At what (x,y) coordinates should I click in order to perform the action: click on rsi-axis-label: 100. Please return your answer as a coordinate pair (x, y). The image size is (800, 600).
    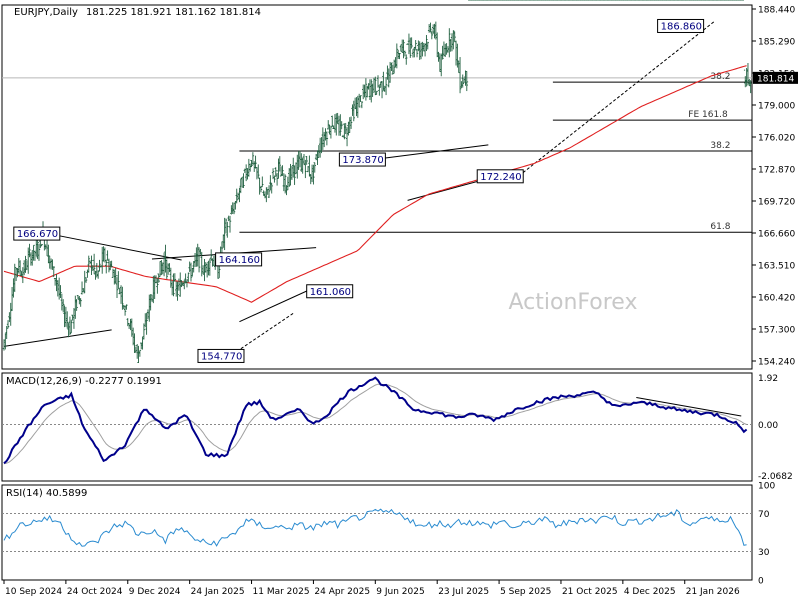
    Looking at the image, I should click on (766, 487).